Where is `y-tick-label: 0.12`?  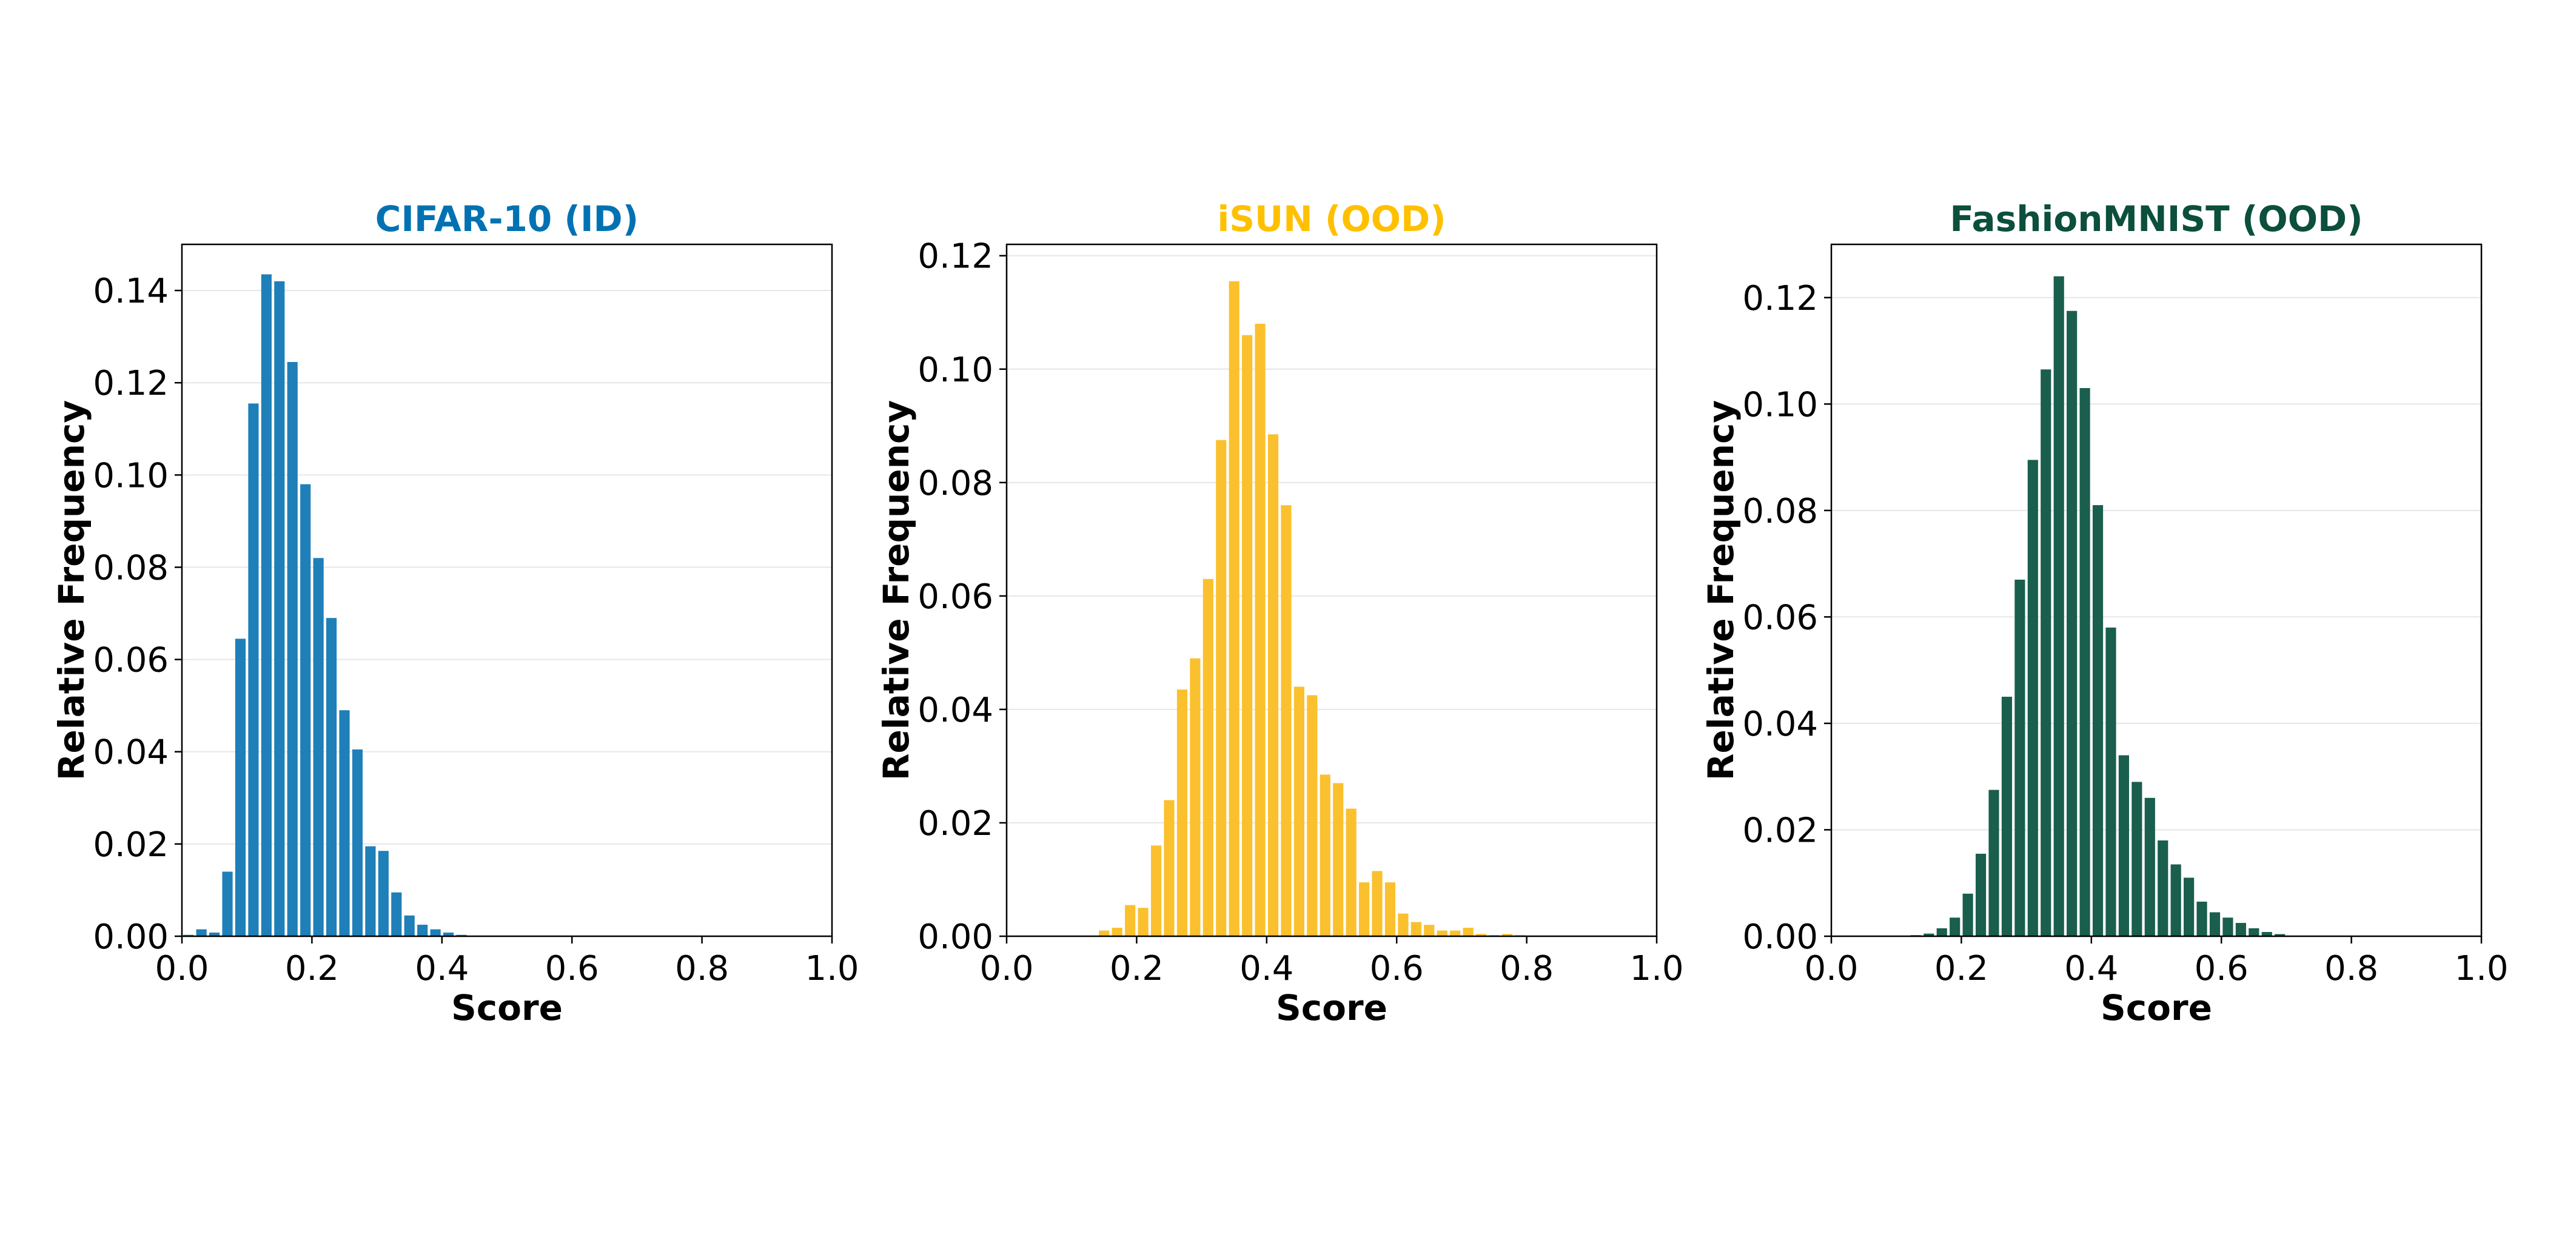
y-tick-label: 0.12 is located at coordinates (955, 257).